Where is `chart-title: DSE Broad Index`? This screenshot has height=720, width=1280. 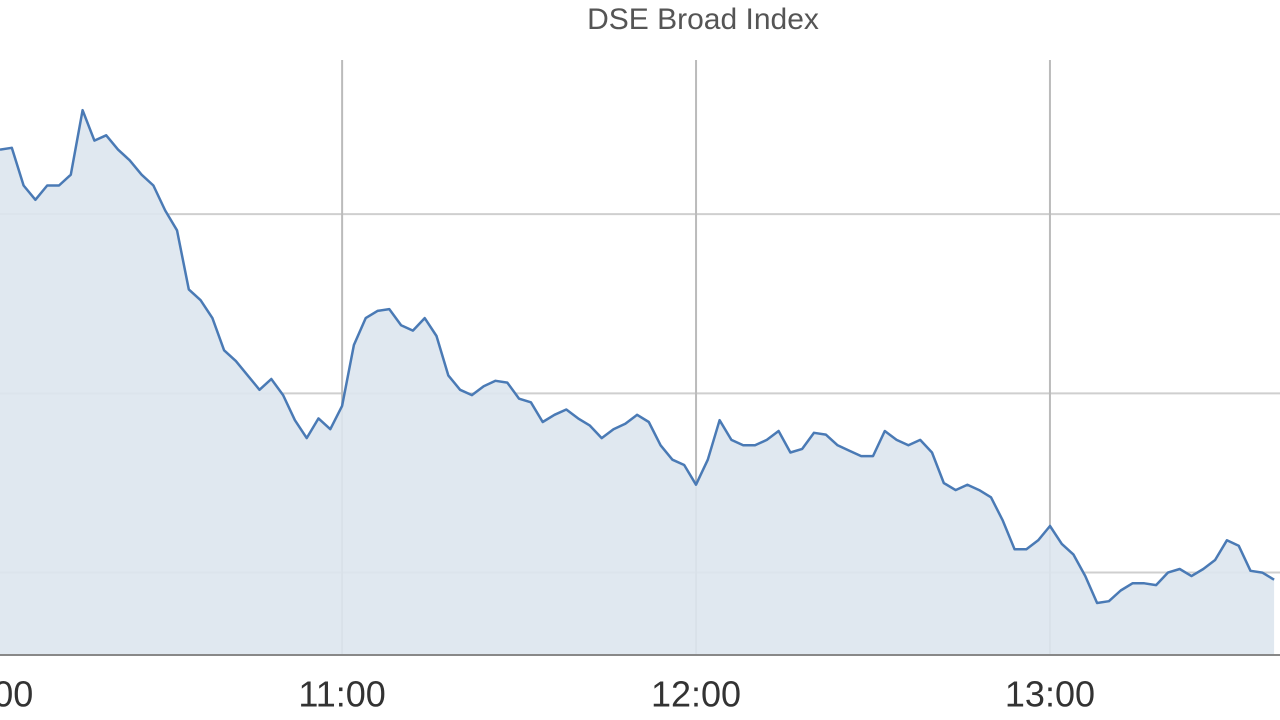
chart-title: DSE Broad Index is located at coordinates (703, 19).